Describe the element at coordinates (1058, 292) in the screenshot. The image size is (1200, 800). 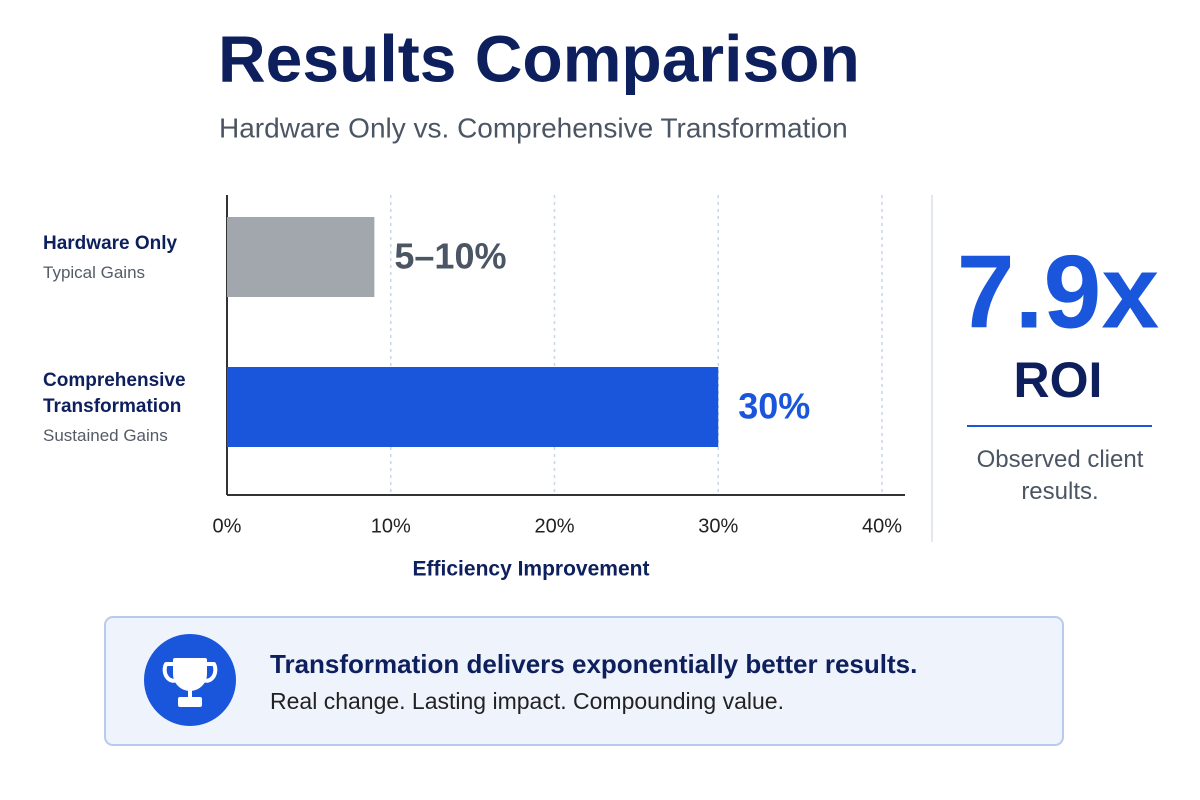
I see `stat-value: 7.9x` at that location.